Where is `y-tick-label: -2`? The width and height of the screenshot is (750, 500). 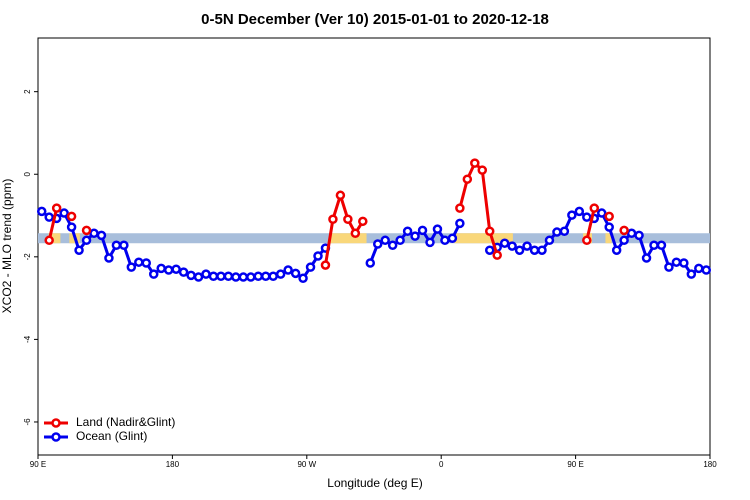 y-tick-label: -2 is located at coordinates (27, 257).